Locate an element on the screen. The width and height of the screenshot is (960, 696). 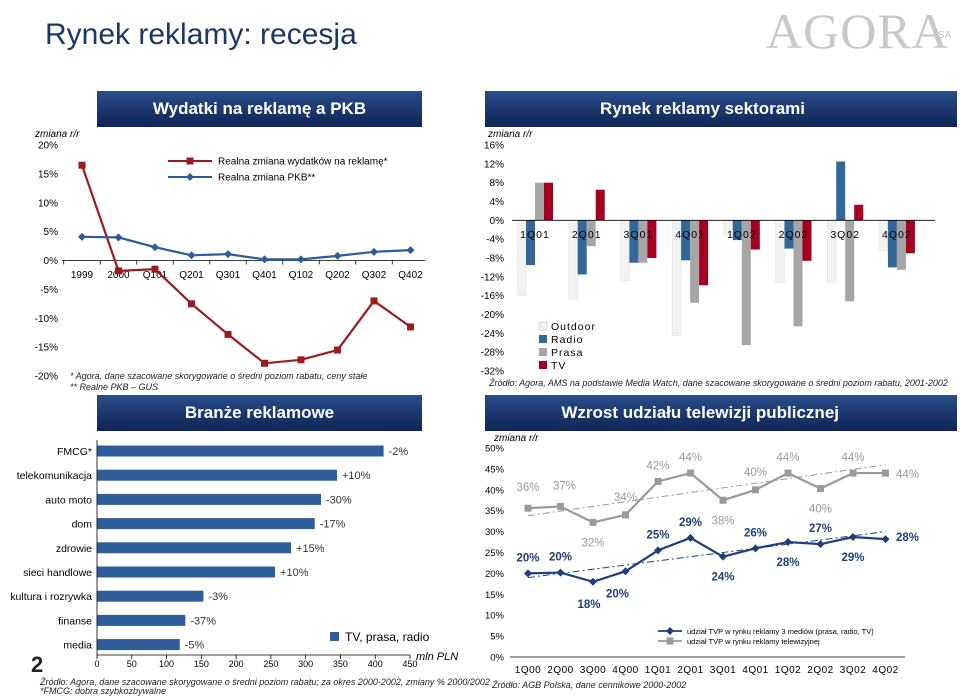
chart3-bar-label: -5% is located at coordinates (195, 646).